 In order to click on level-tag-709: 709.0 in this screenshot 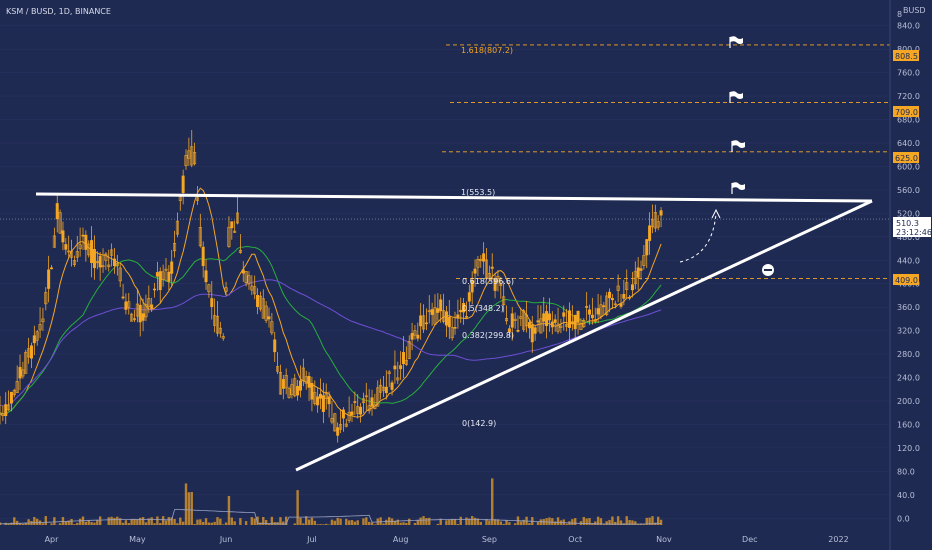, I will do `click(906, 111)`.